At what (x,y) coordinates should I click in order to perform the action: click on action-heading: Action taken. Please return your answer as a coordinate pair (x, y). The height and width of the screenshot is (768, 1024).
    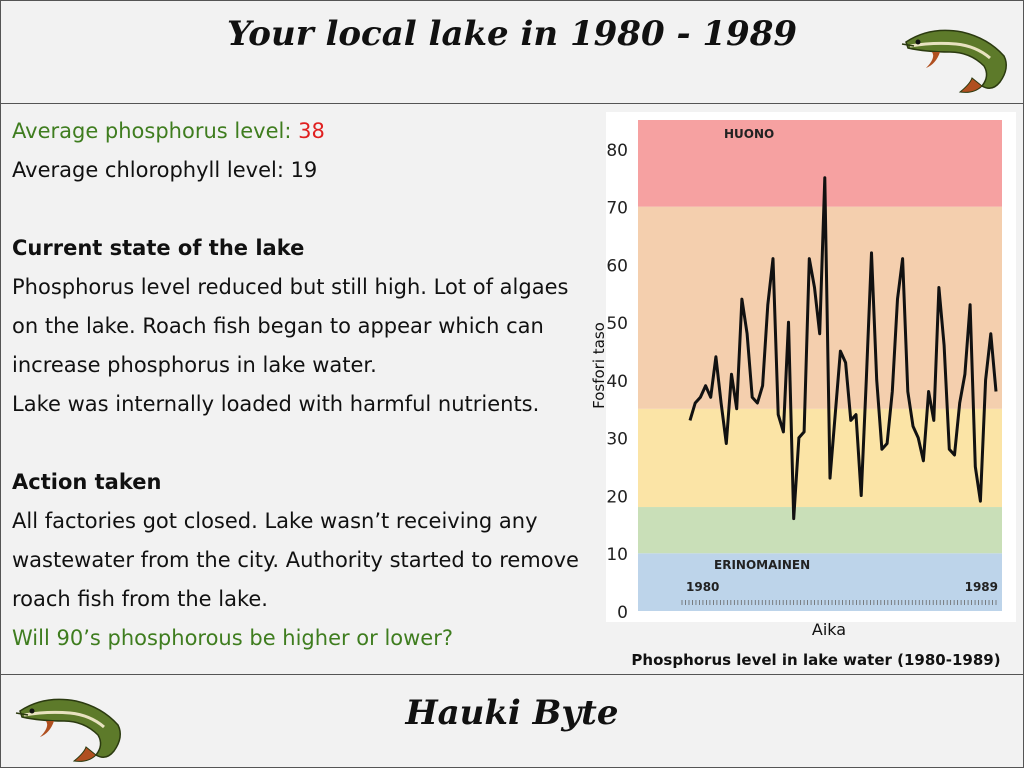
    Looking at the image, I should click on (87, 482).